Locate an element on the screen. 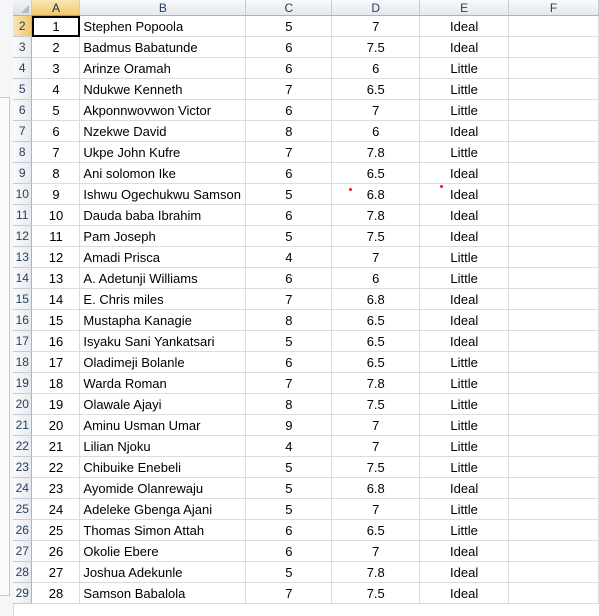 The height and width of the screenshot is (616, 599). row-header: 3 is located at coordinates (23, 47).